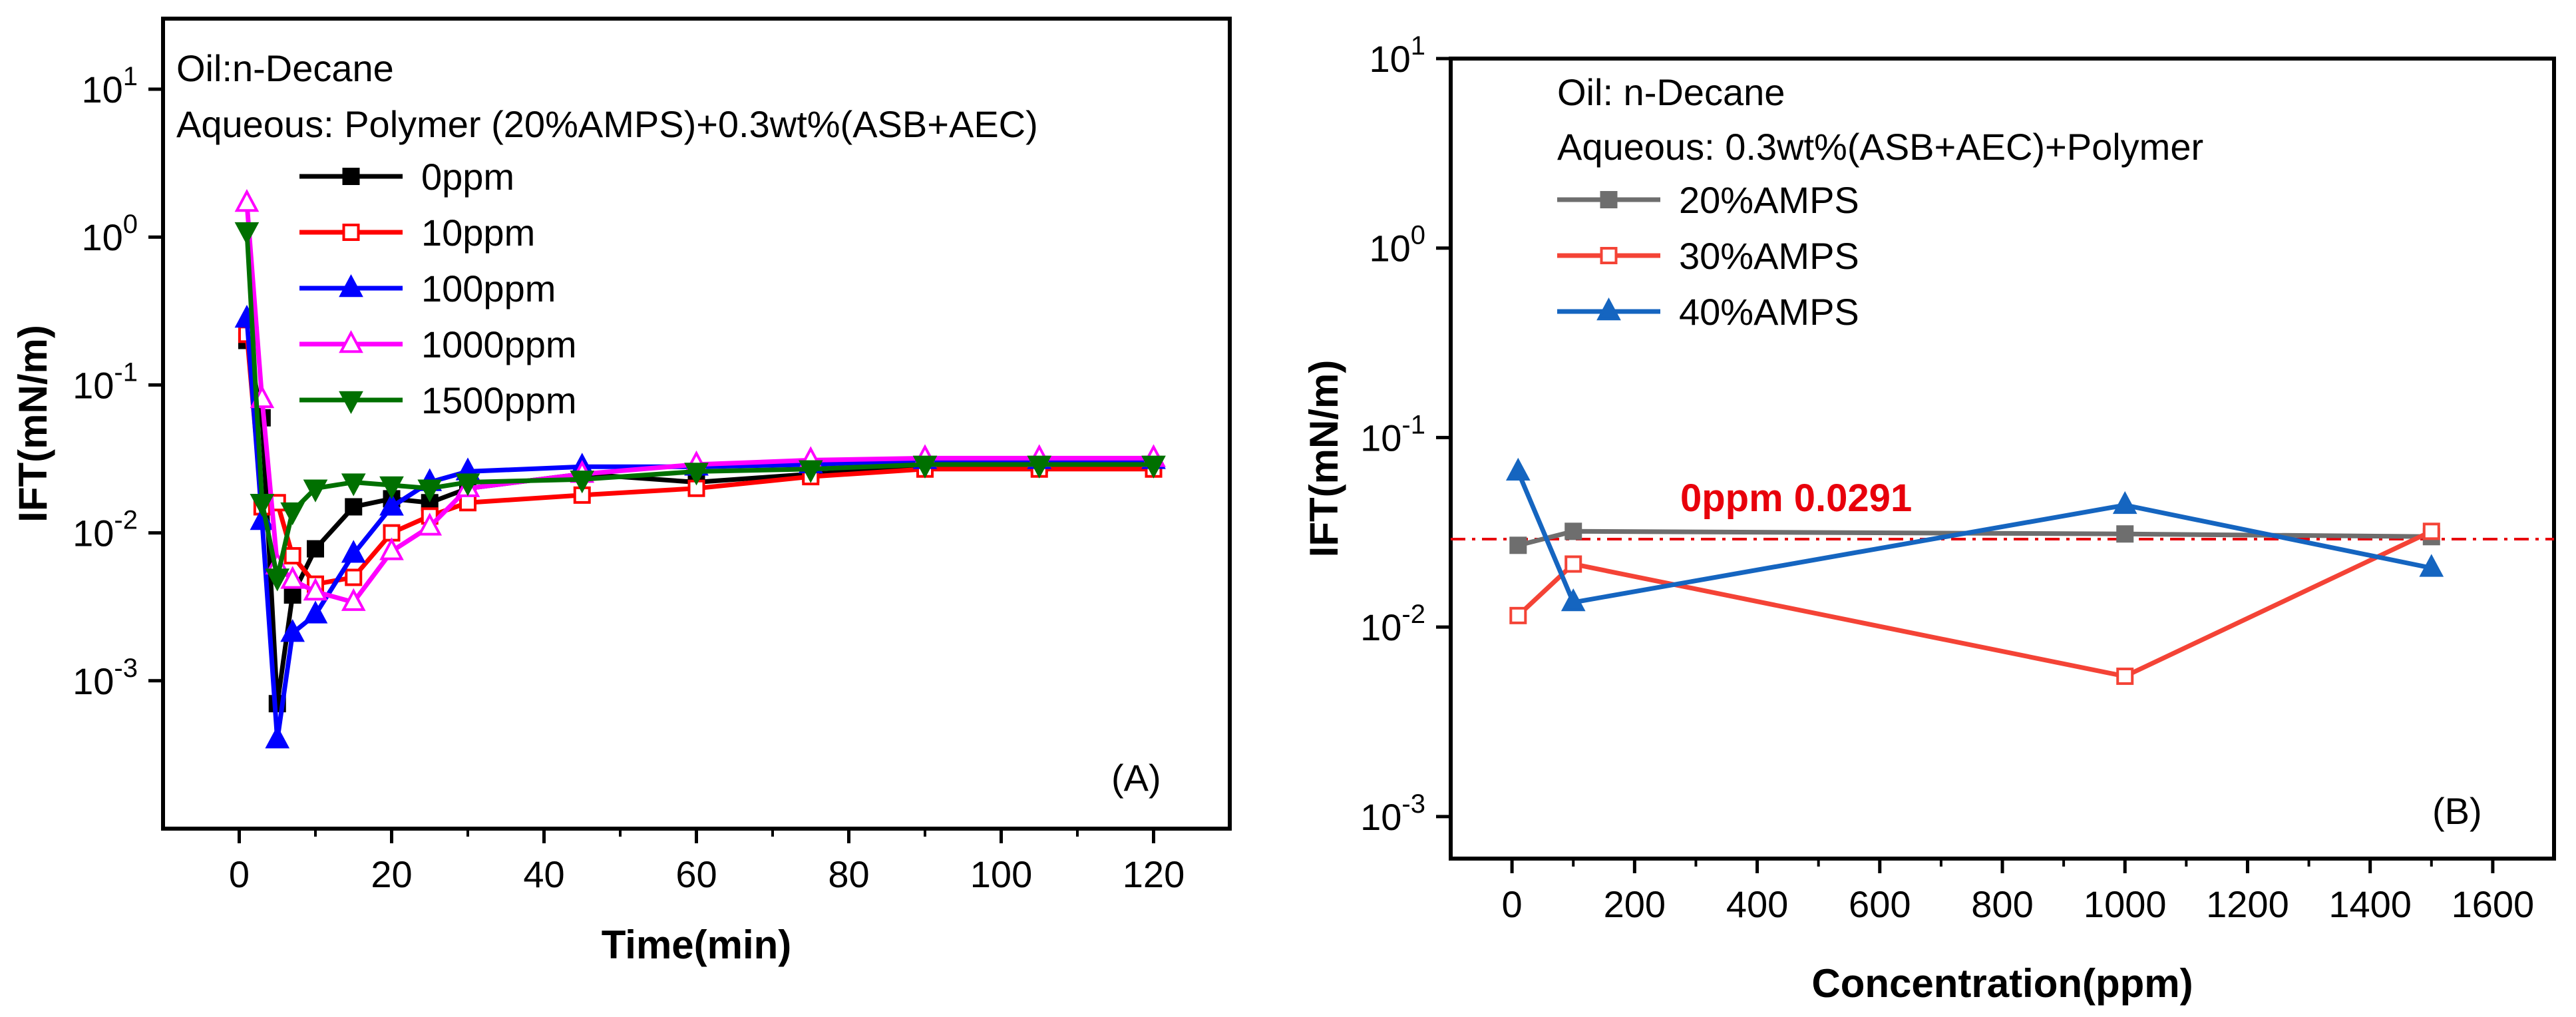 This screenshot has width=2576, height=1017. I want to click on x-tick-label: 600, so click(1880, 904).